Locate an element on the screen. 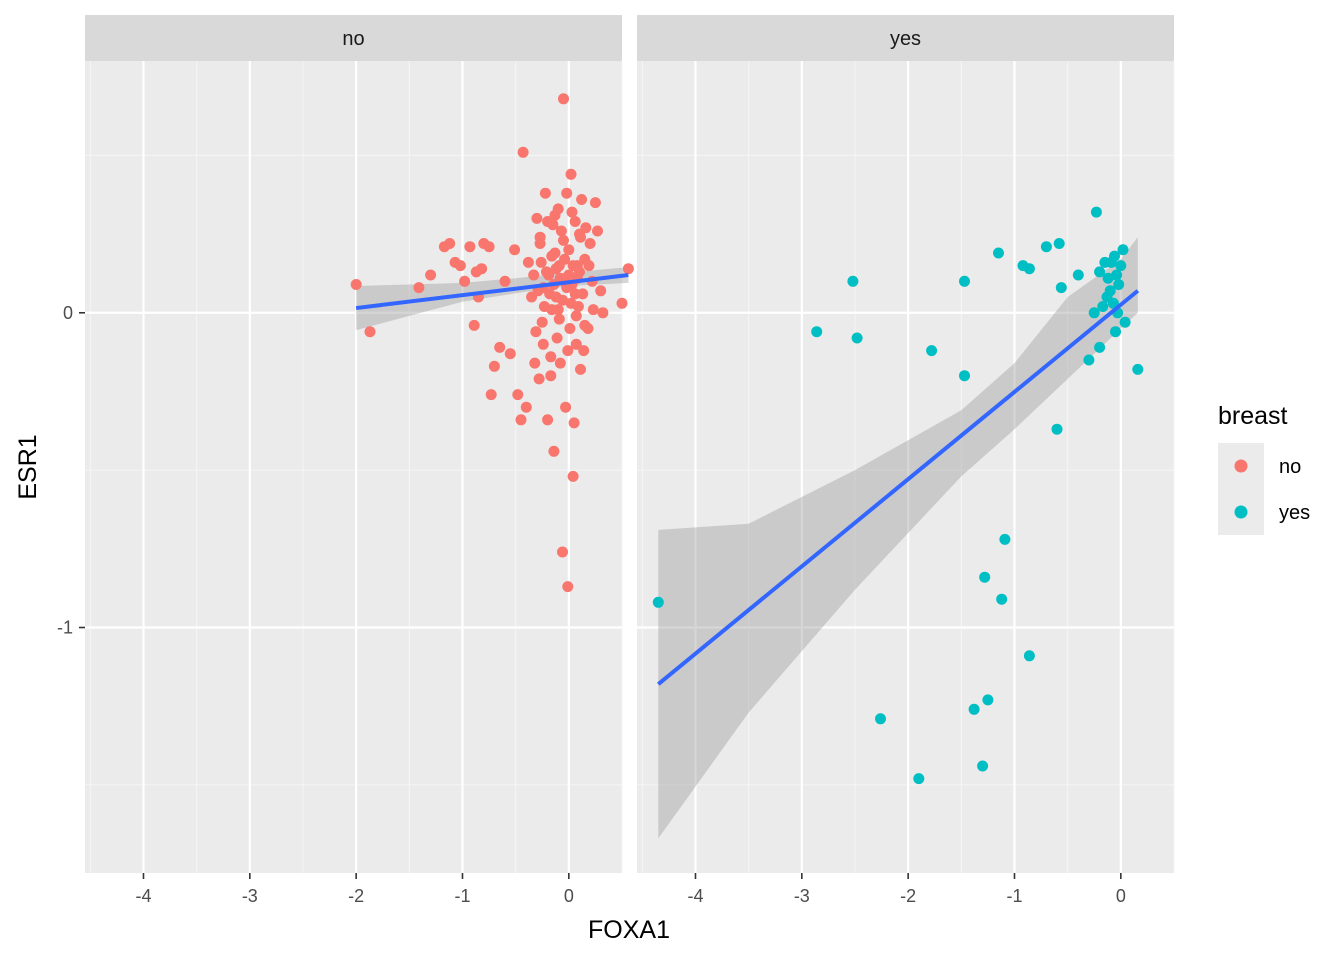 This screenshot has width=1344, height=960. legend-key-no is located at coordinates (1241, 466).